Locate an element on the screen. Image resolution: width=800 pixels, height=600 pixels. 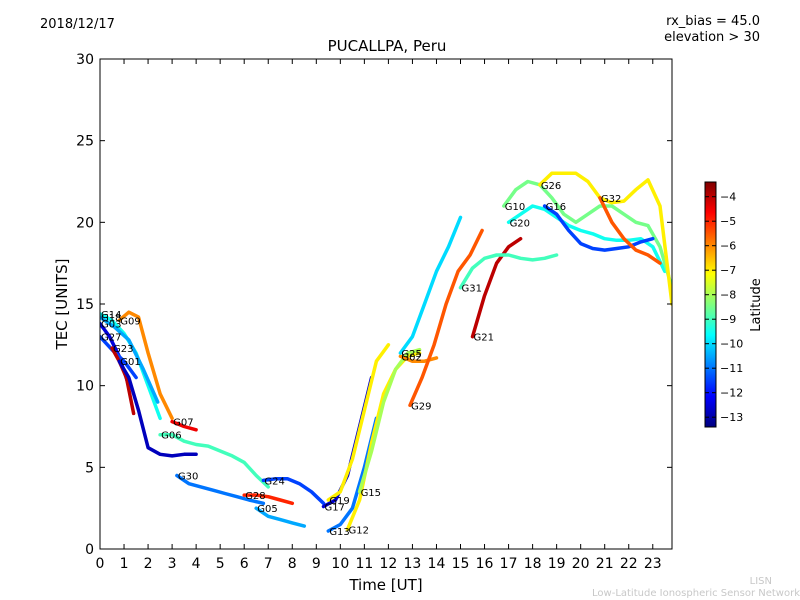
chart-title: PUCALLPA, Peru is located at coordinates (387, 46).